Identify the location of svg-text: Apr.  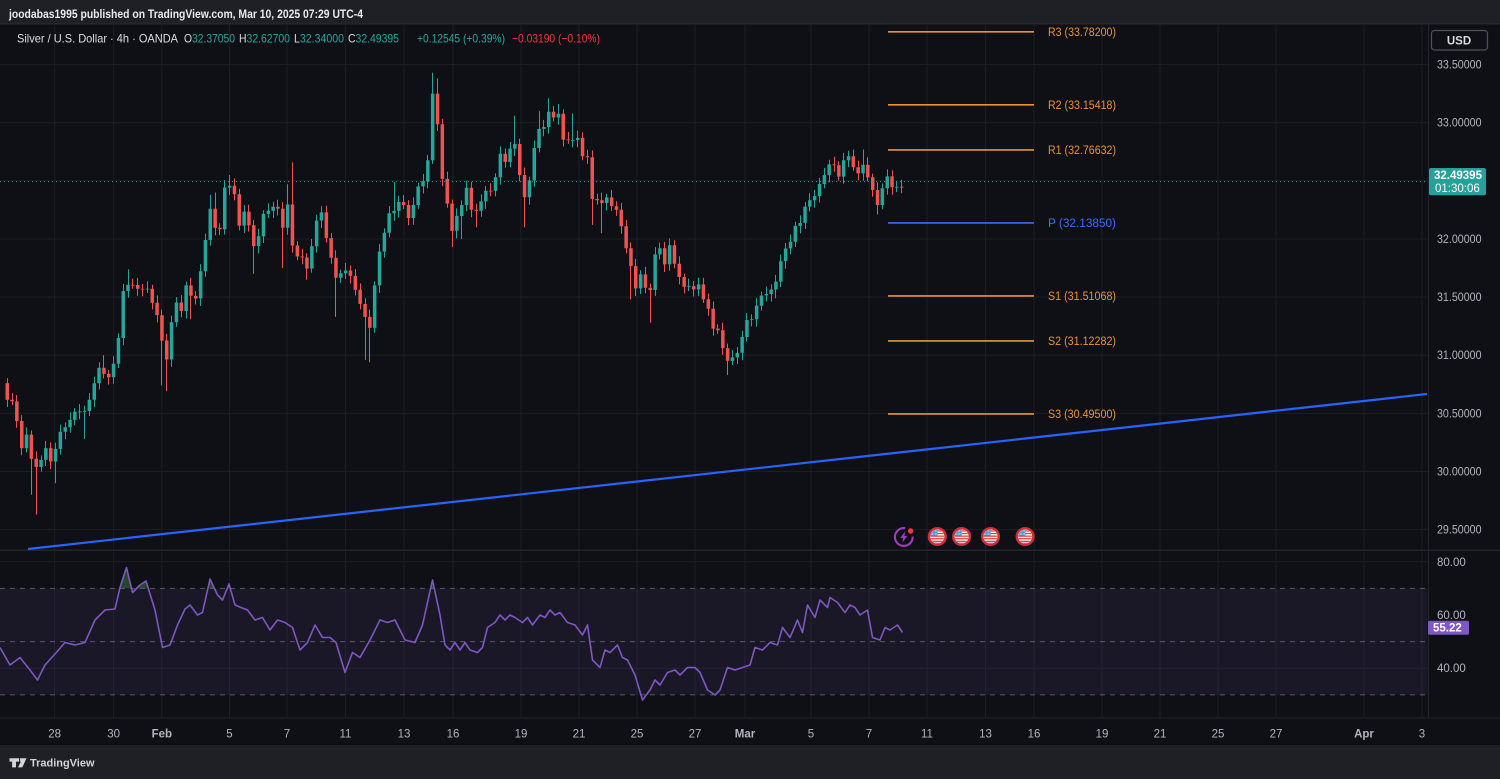
(1364, 735).